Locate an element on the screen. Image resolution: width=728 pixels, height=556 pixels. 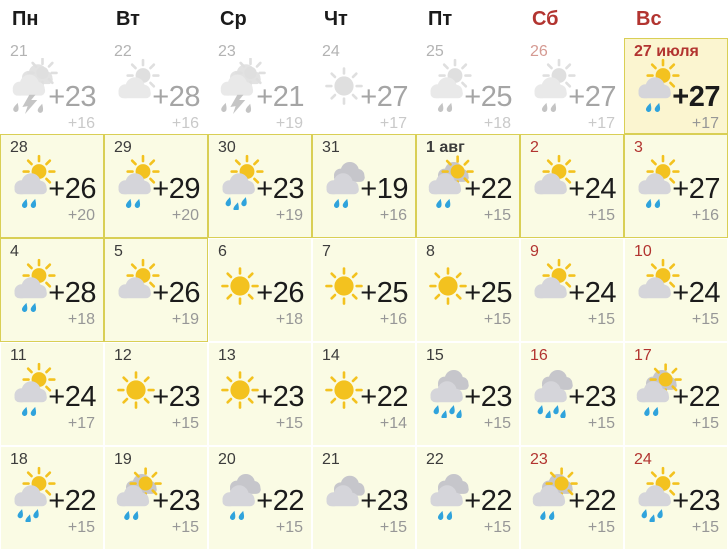
day-cell-31: 31 +19 +16 is located at coordinates (364, 186).